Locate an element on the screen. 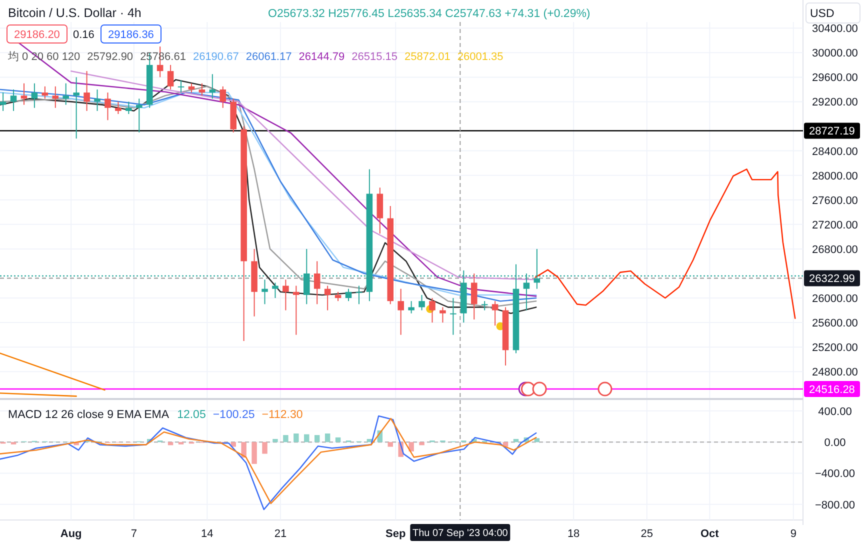  y-tick-label: −800.00 is located at coordinates (835, 505).